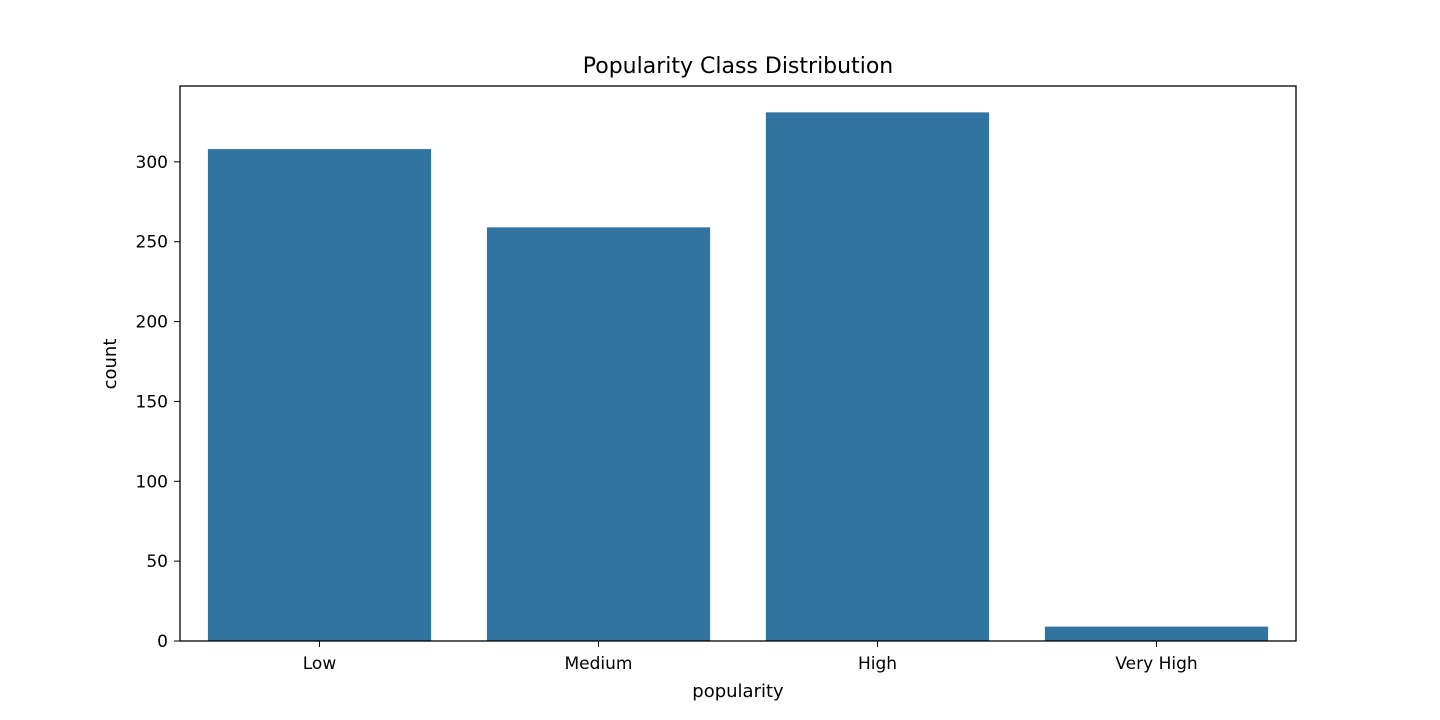 The width and height of the screenshot is (1440, 720). Describe the element at coordinates (599, 664) in the screenshot. I see `x-tick-label: Medium` at that location.